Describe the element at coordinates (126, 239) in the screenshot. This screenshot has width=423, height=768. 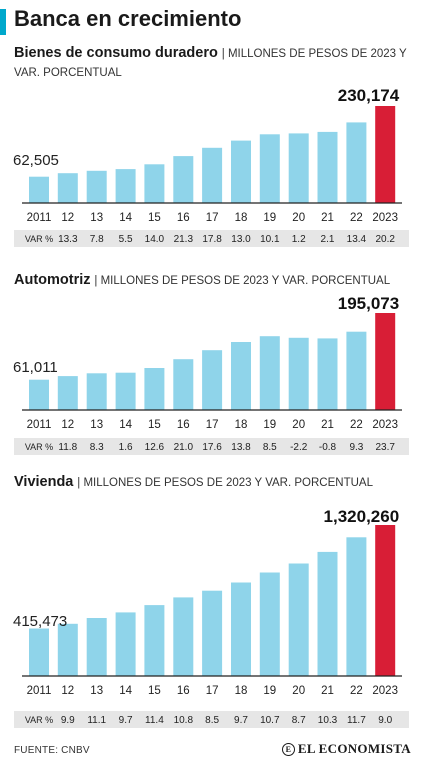
I see `var-value: 5.5` at that location.